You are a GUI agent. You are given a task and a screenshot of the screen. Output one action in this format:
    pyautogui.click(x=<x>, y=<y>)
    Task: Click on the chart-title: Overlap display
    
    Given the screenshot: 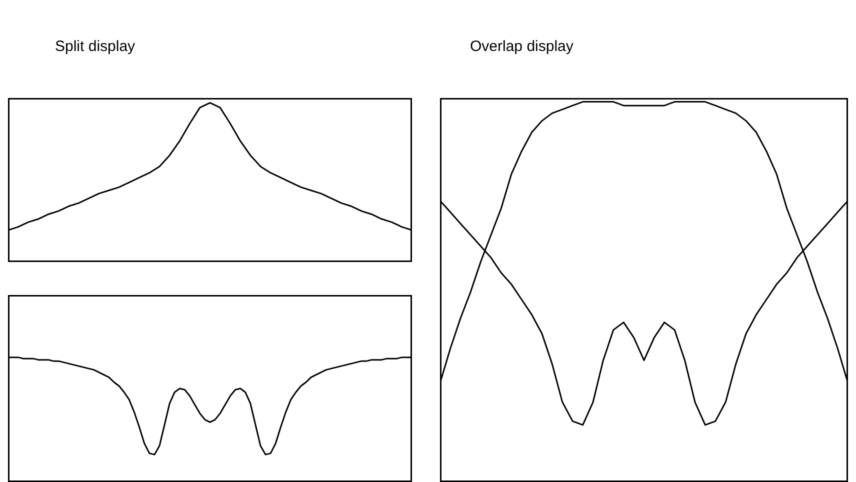 What is the action you would take?
    pyautogui.click(x=522, y=46)
    